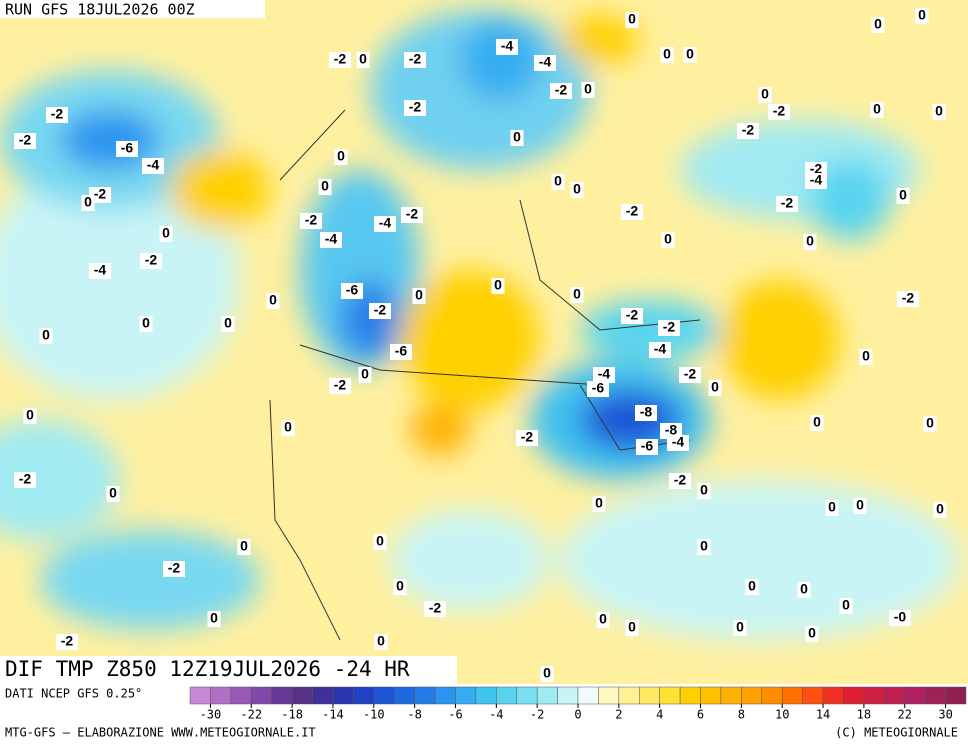 The width and height of the screenshot is (968, 745). What do you see at coordinates (414, 715) in the screenshot?
I see `colorbar-tick-label: -8` at bounding box center [414, 715].